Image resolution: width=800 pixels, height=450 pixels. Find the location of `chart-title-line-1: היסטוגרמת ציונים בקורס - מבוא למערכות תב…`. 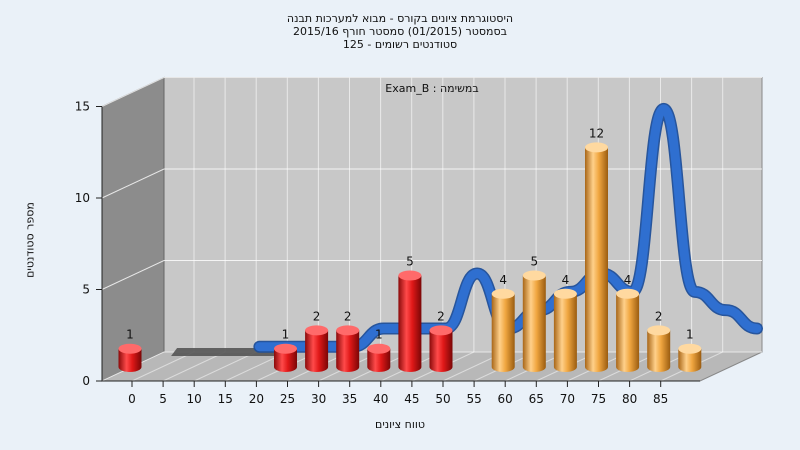

chart-title-line-1: היסטוגרמת ציונים בקורס - מבוא למערכות תב… is located at coordinates (400, 18).